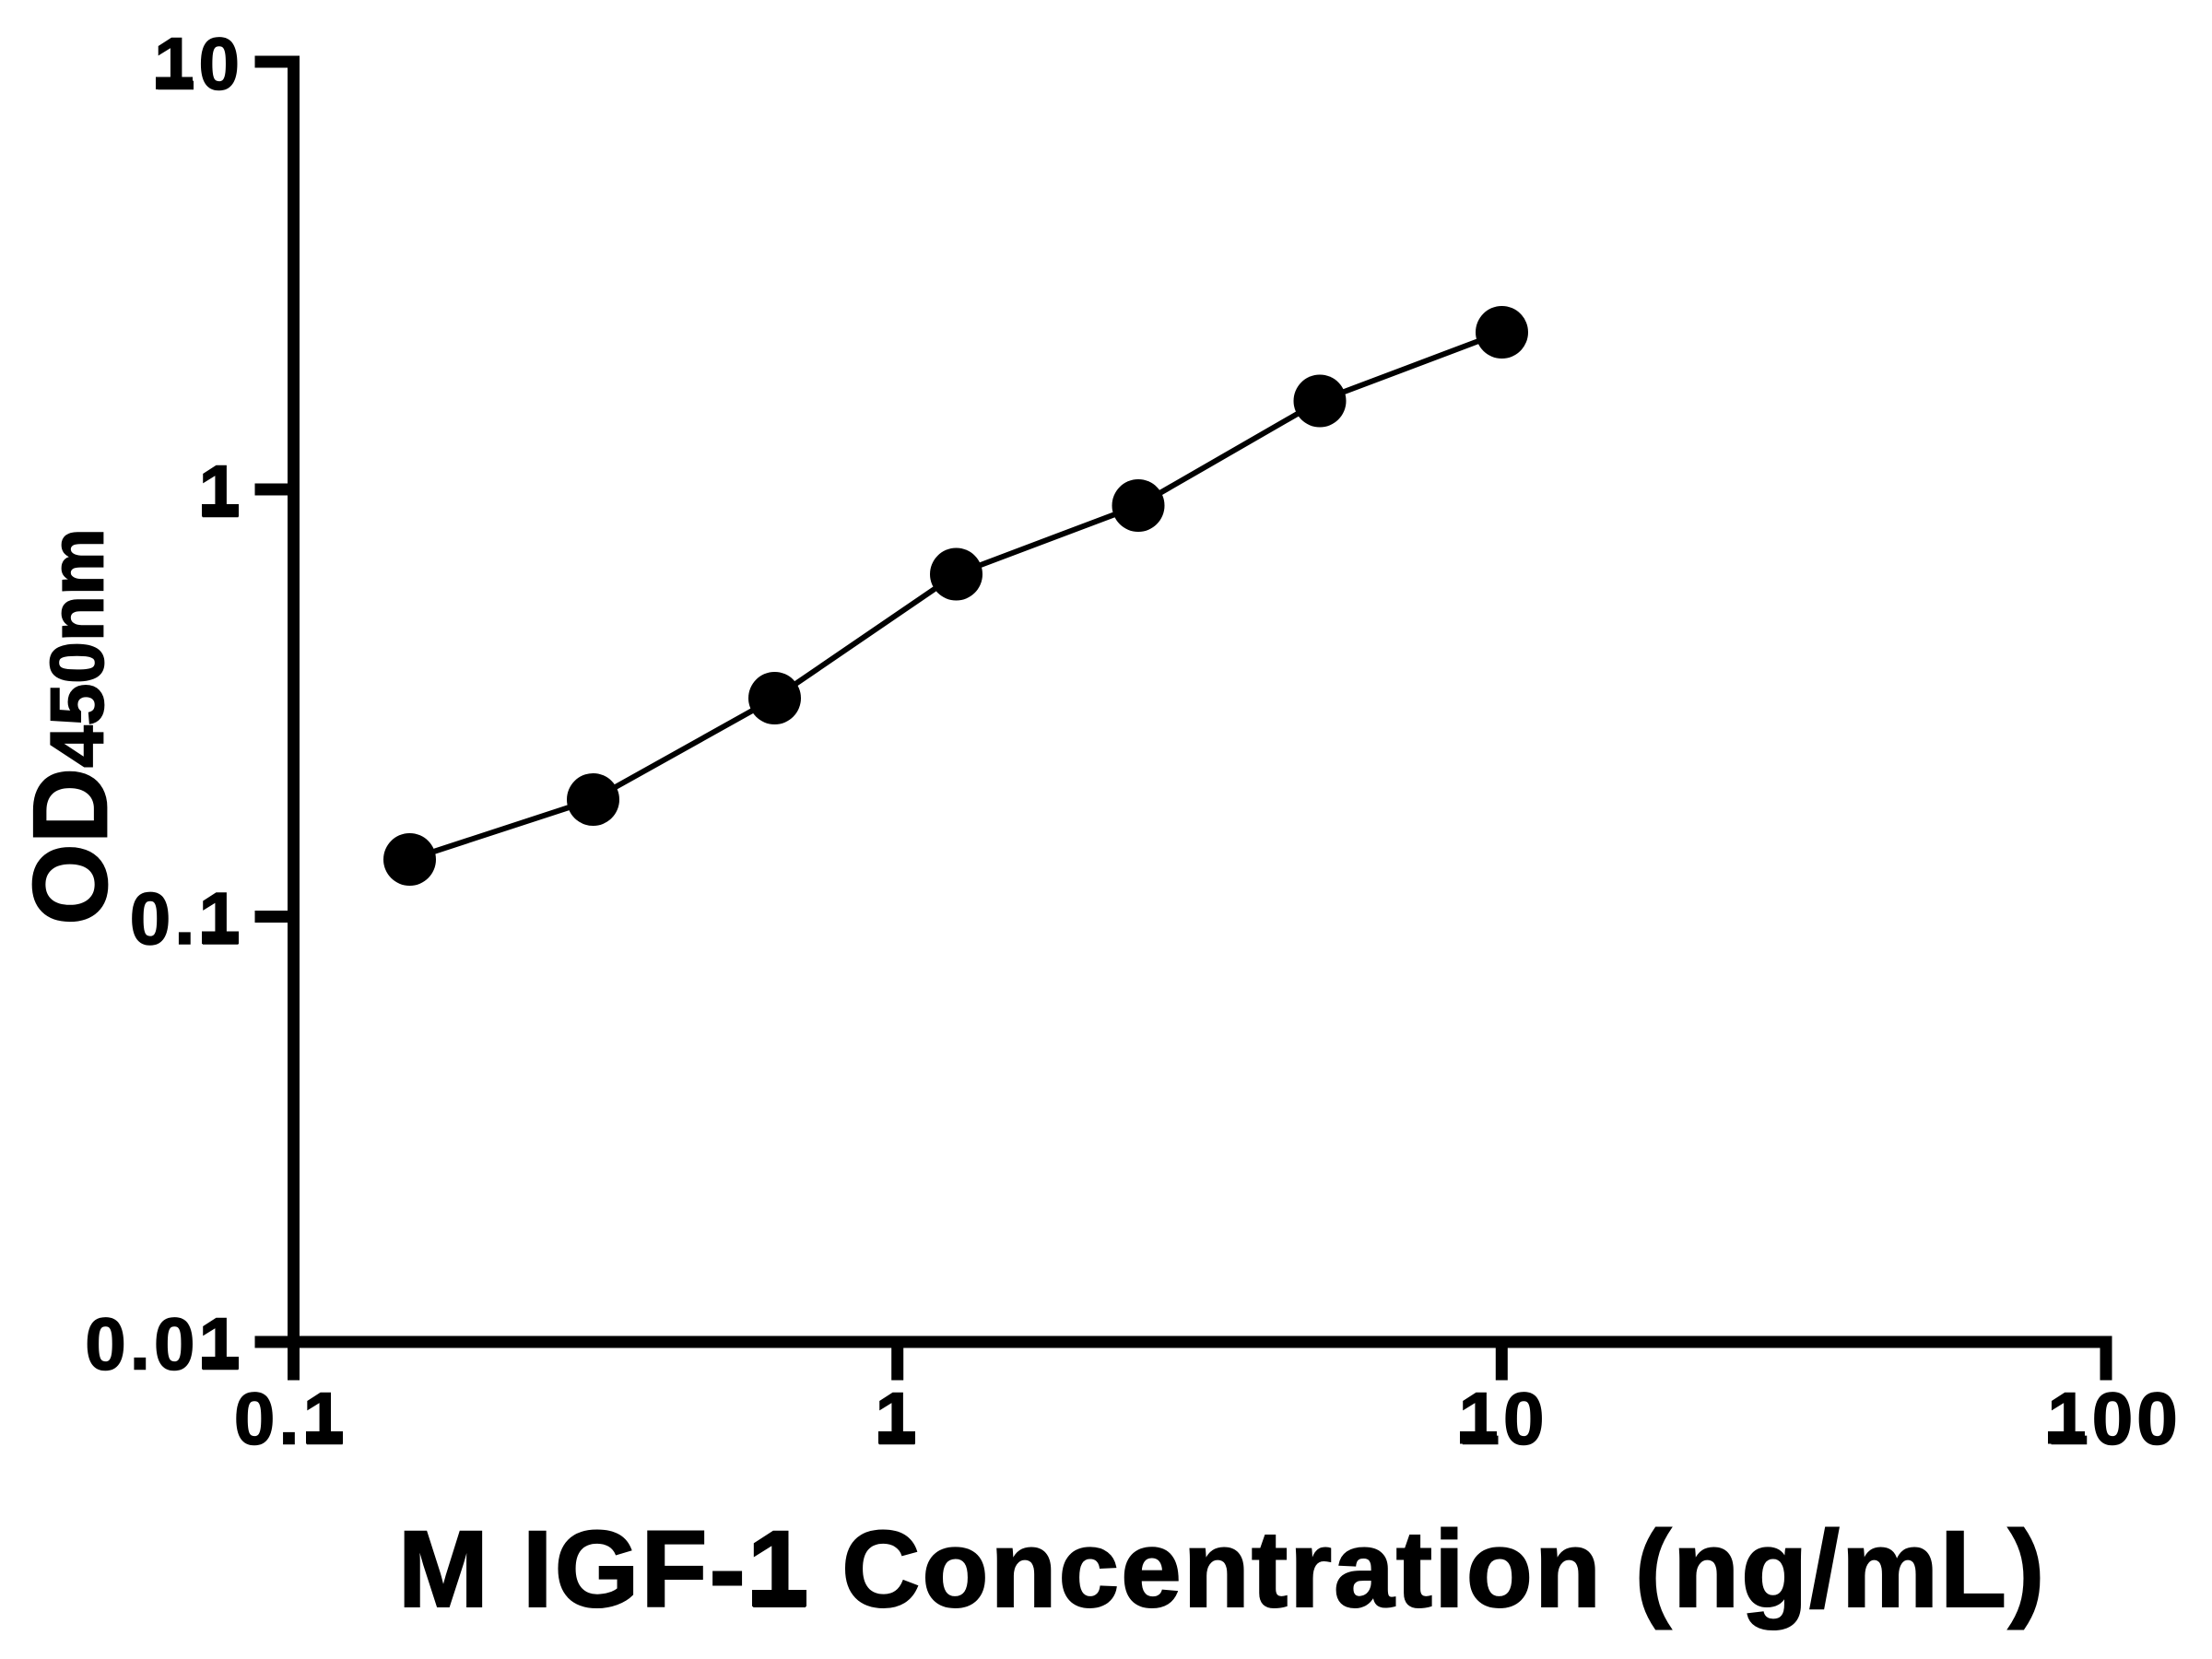 The height and width of the screenshot is (1659, 2212). Describe the element at coordinates (164, 1344) in the screenshot. I see `svg-text: 0.01` at that location.